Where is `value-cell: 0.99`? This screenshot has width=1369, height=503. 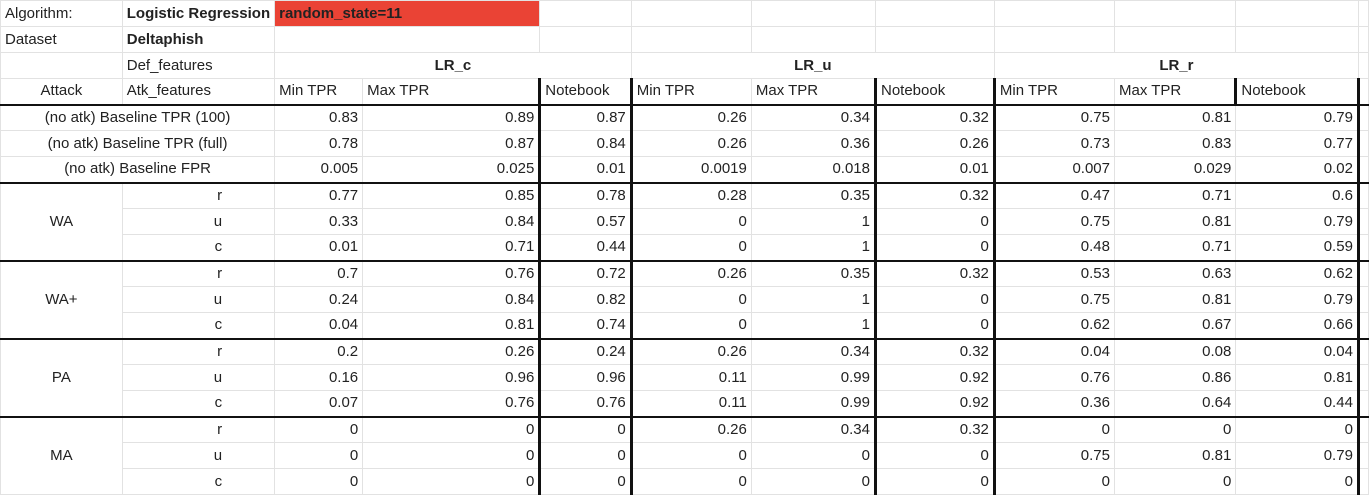
value-cell: 0.99 is located at coordinates (813, 403).